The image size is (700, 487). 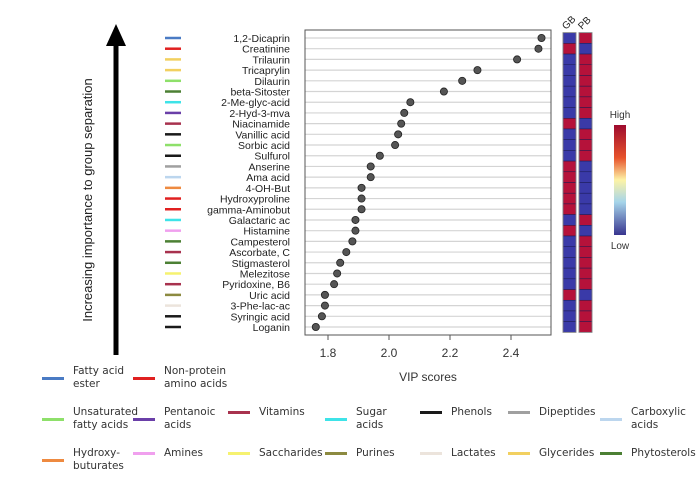 What do you see at coordinates (266, 232) in the screenshot?
I see `metabolite-label: Histamine` at bounding box center [266, 232].